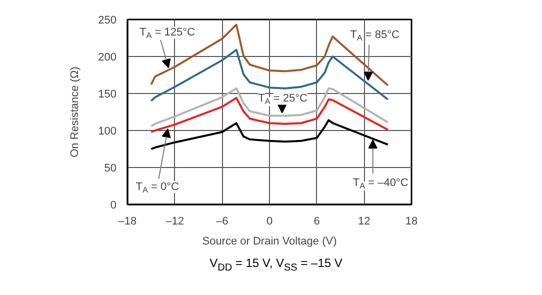 This screenshot has width=542, height=295. Describe the element at coordinates (107, 20) in the screenshot. I see `y-tick-label: 250` at that location.